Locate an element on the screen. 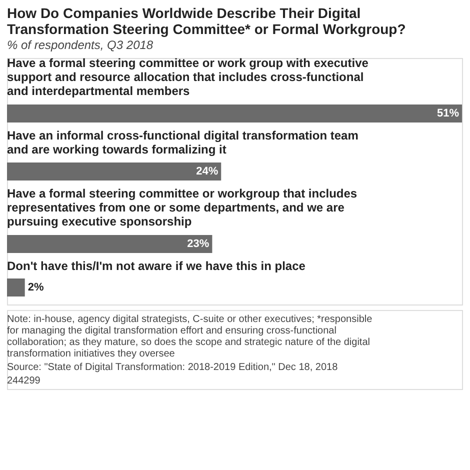 This screenshot has width=470, height=470. y-tick-label: Have an informal cross-functional digital transformation team and are working towards formalizing it is located at coordinates (182, 142).